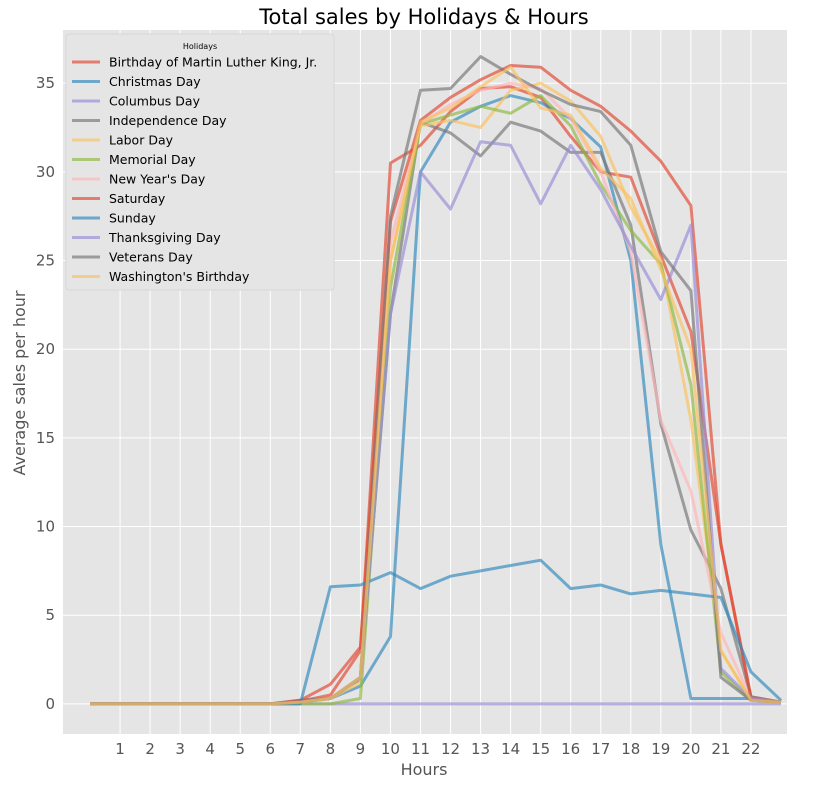 This screenshot has width=814, height=789. Describe the element at coordinates (151, 257) in the screenshot. I see `legend-entry-label: Veterans Day` at that location.